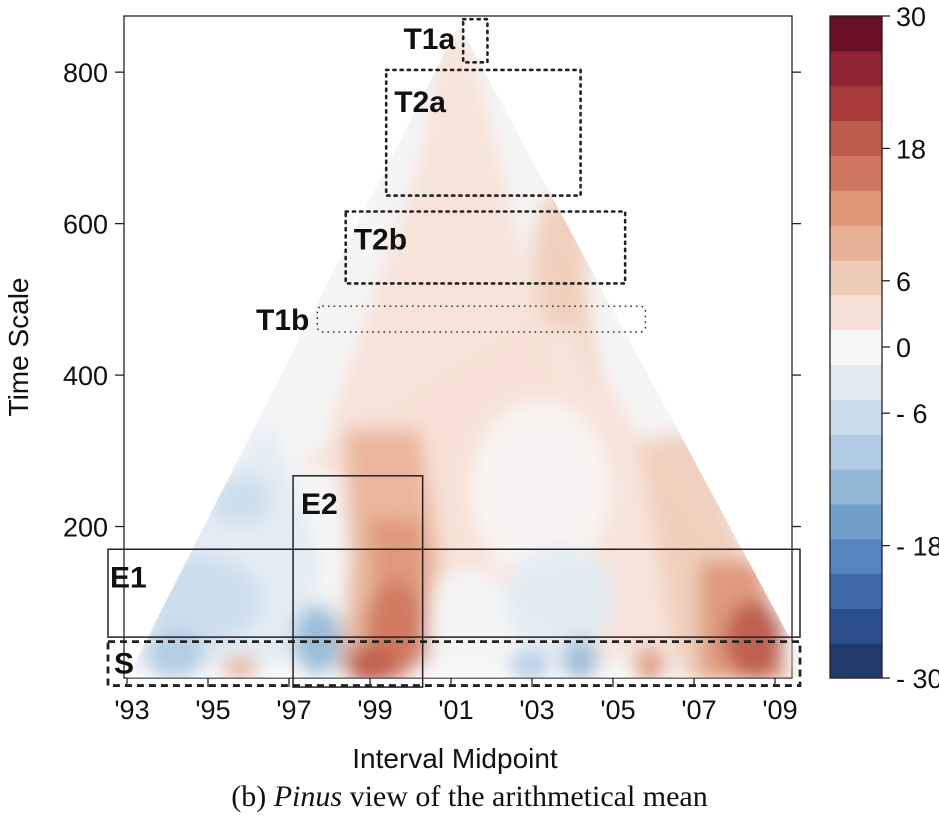  What do you see at coordinates (380, 240) in the screenshot?
I see `region-label: T2b` at bounding box center [380, 240].